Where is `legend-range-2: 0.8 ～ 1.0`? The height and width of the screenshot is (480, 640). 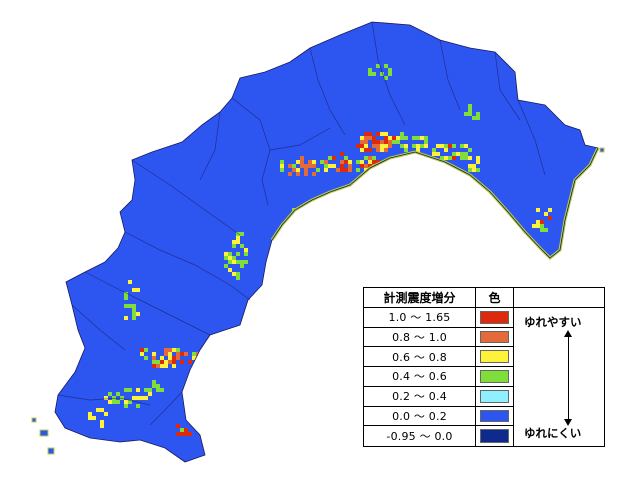
legend-range-2: 0.8 ～ 1.0 is located at coordinates (420, 337).